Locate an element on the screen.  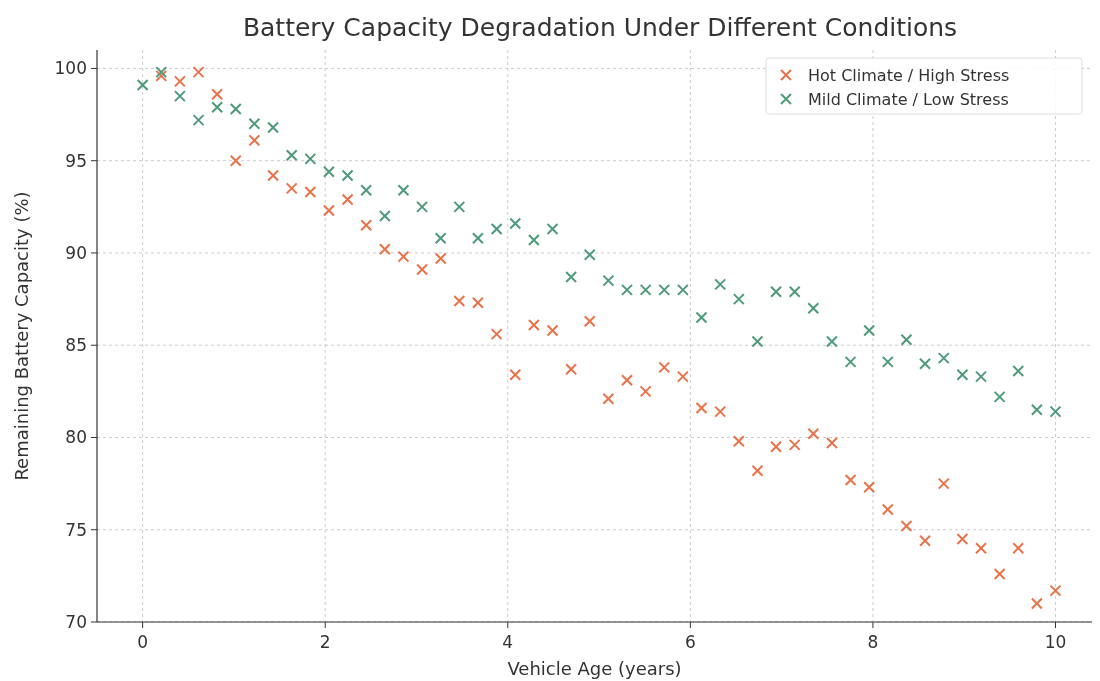
y-tick-label: 85 is located at coordinates (76, 345).